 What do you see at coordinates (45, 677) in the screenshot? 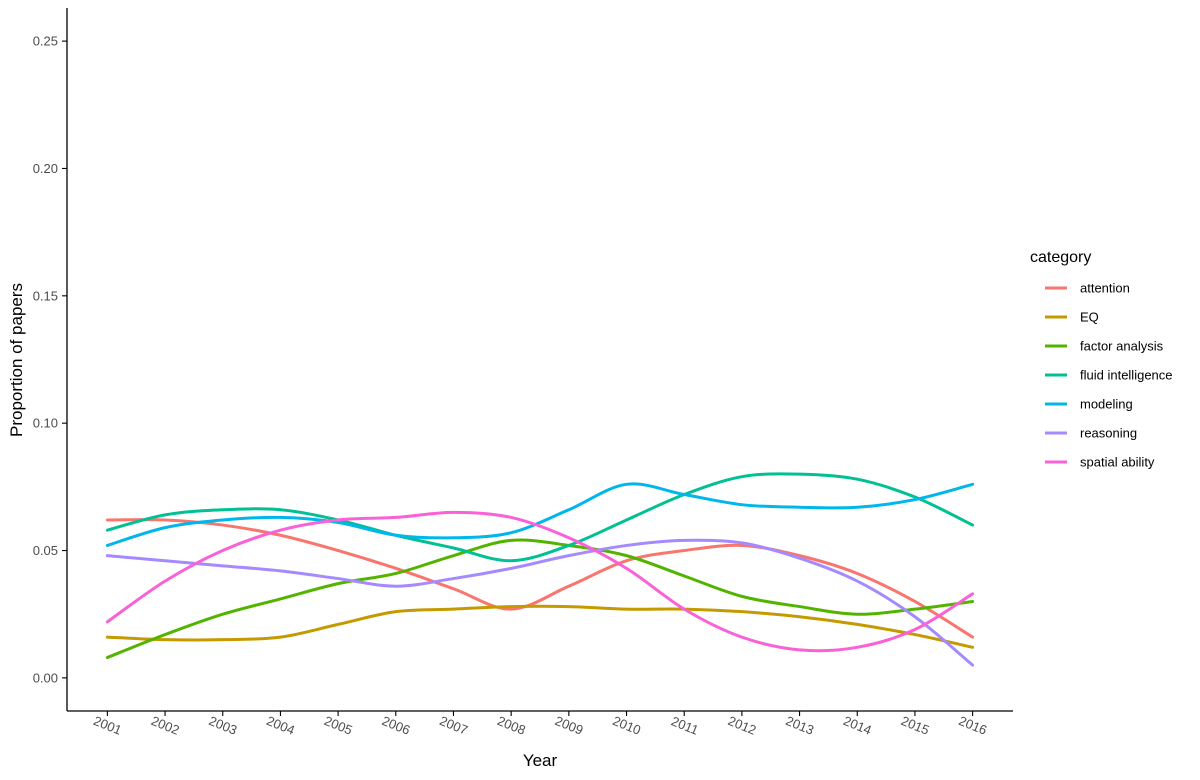
I see `y-tick-label: 0.00` at bounding box center [45, 677].